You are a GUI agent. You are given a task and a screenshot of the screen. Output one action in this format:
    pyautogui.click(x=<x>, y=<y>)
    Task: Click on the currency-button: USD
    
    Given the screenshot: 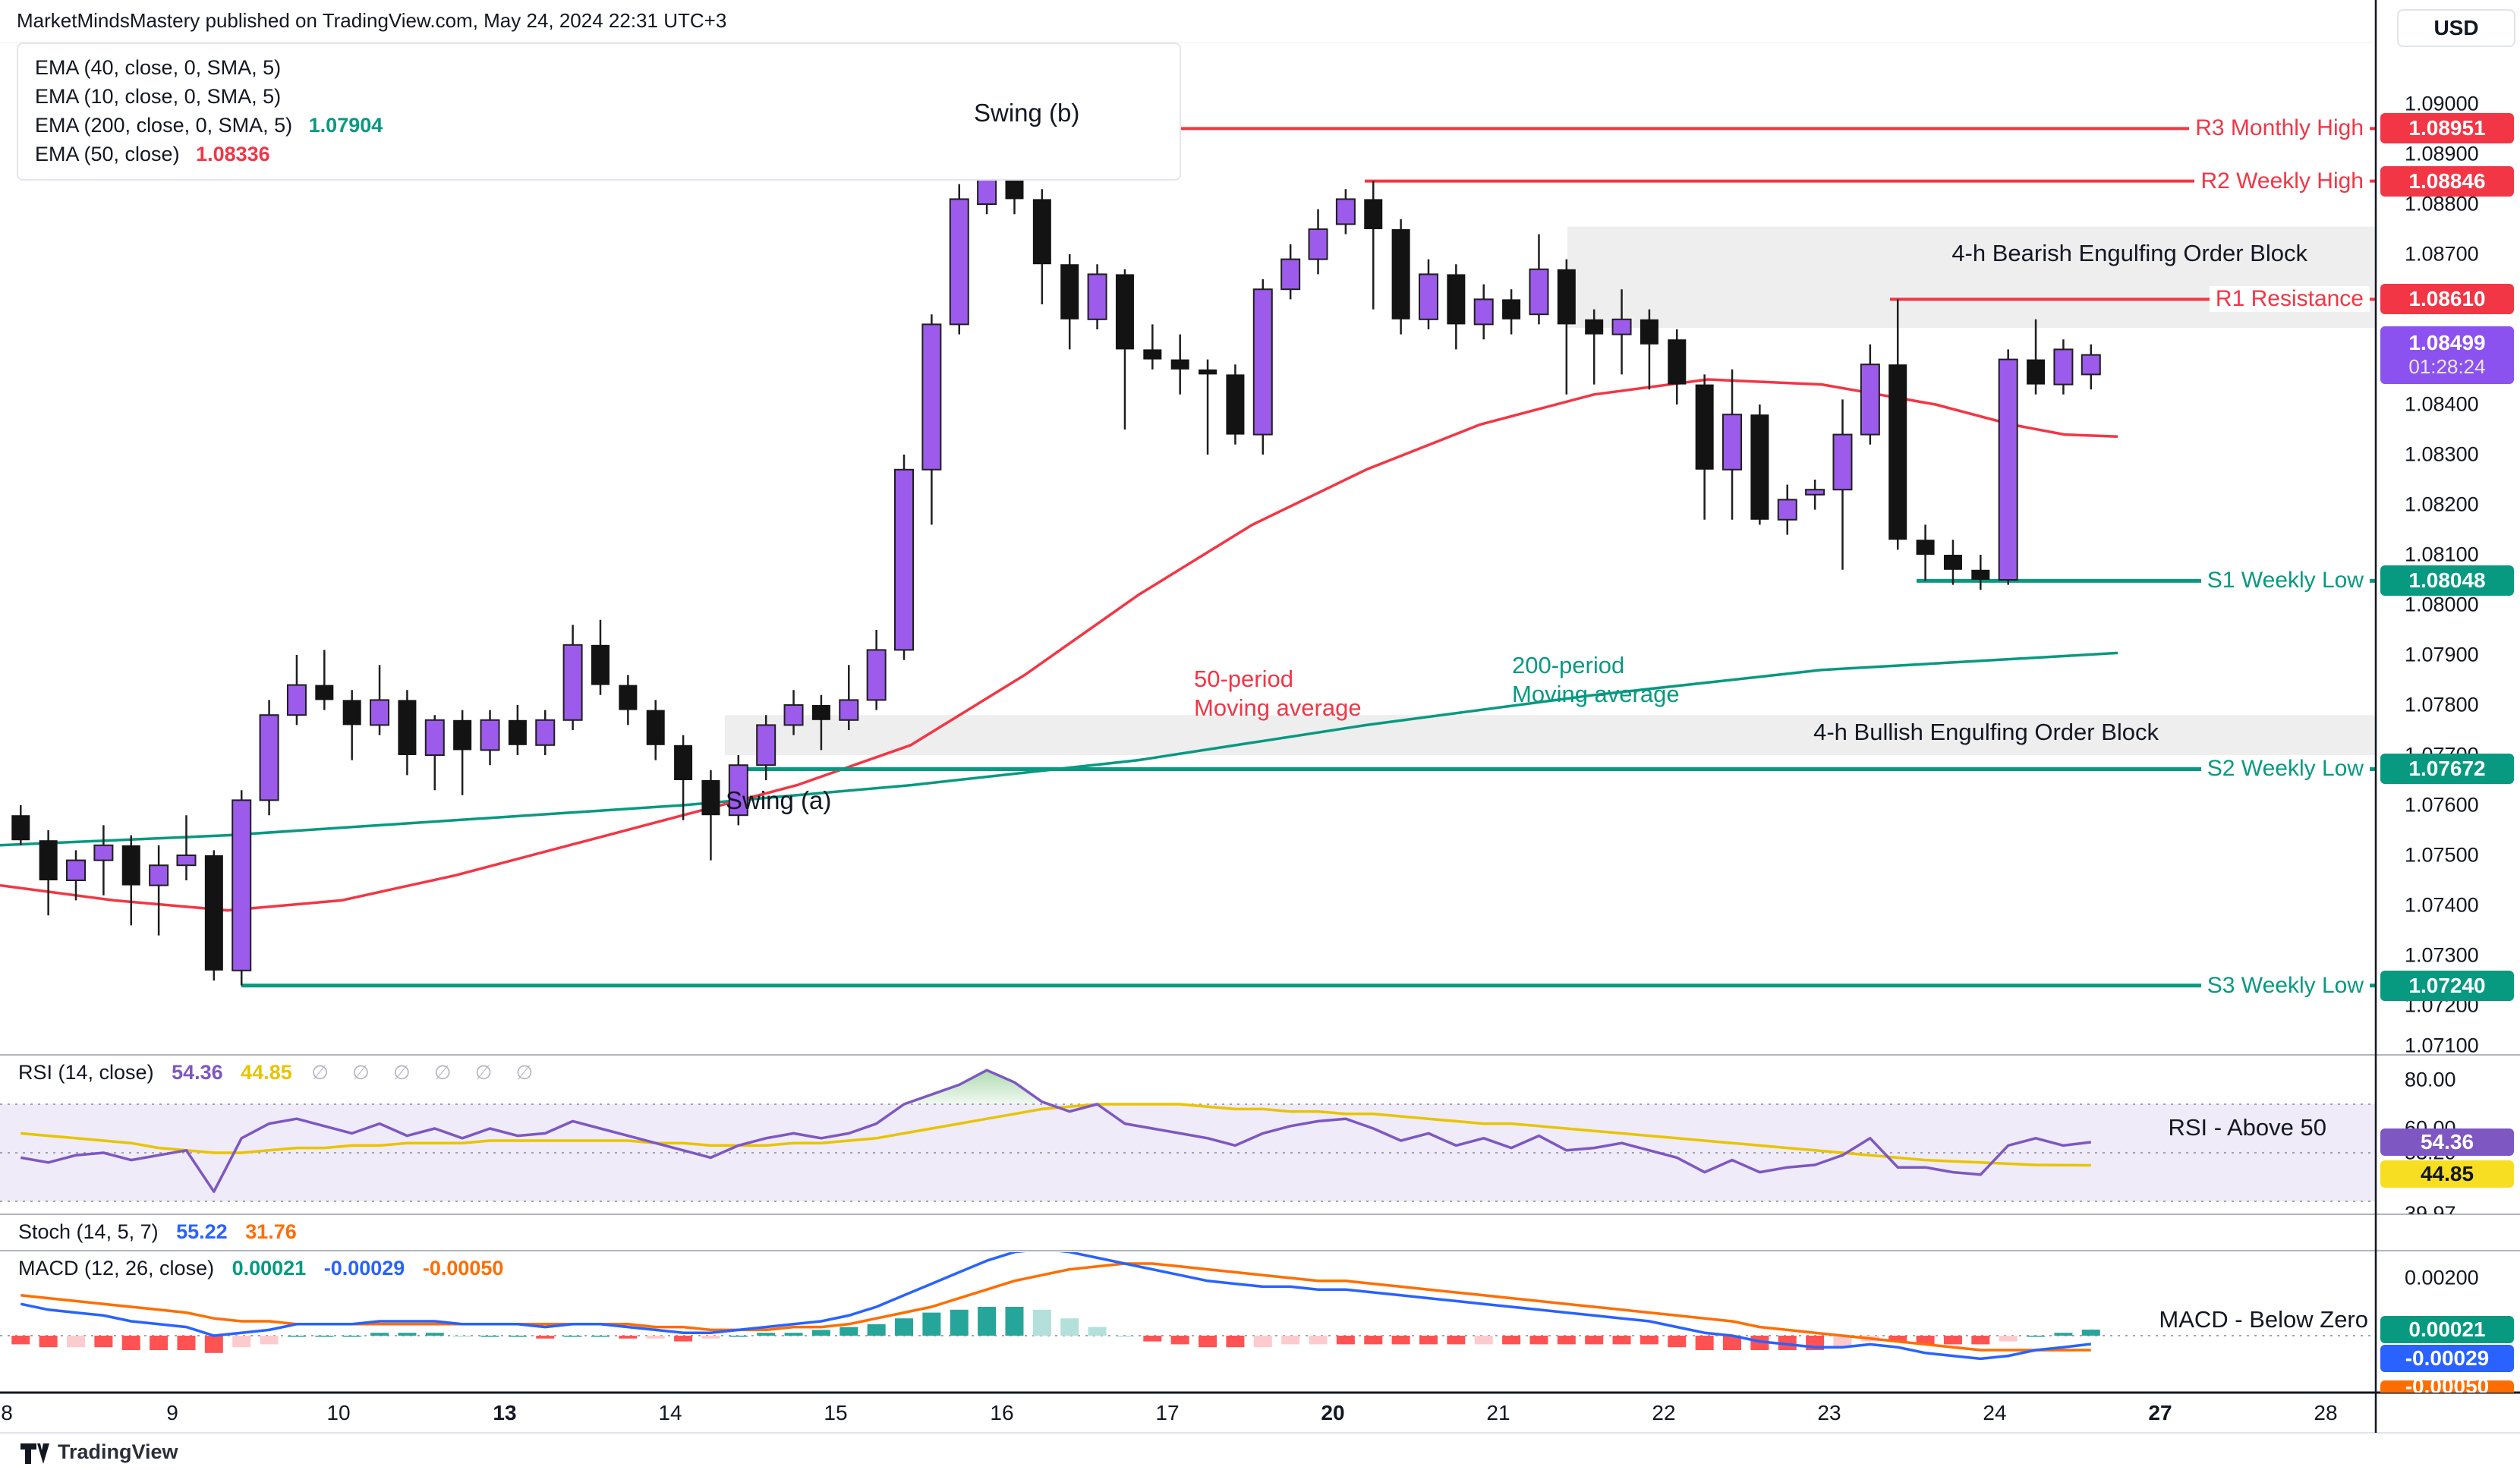 What is the action you would take?
    pyautogui.click(x=2456, y=28)
    